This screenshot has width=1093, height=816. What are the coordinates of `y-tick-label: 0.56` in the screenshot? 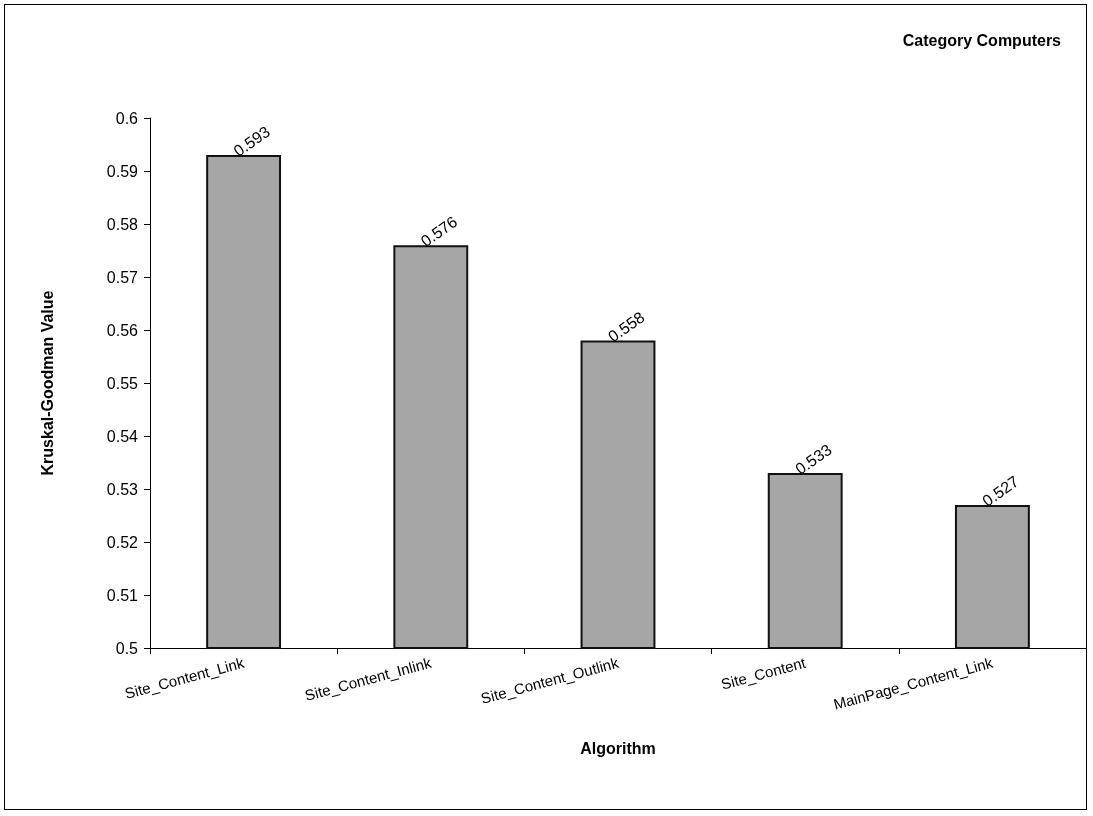 It's located at (122, 330).